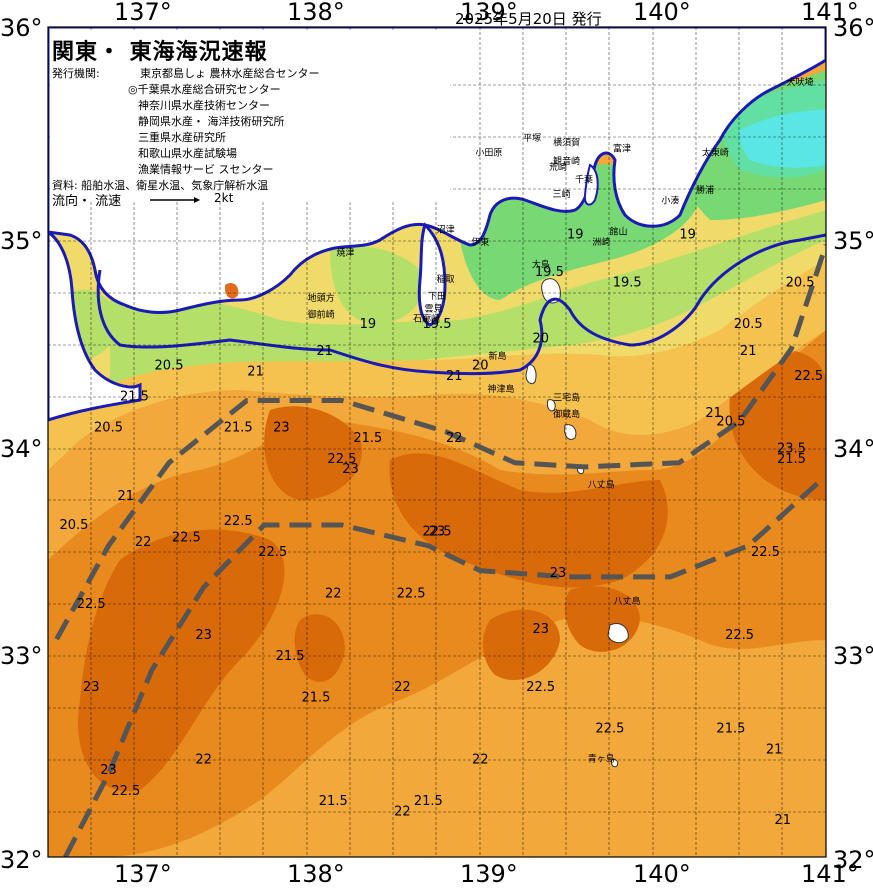  Describe the element at coordinates (715, 153) in the screenshot. I see `place-name-label: 太東崎` at that location.